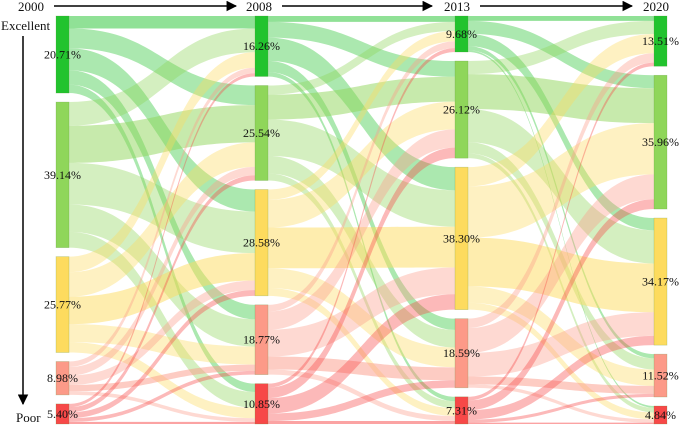 Image resolution: width=685 pixels, height=431 pixels. I want to click on node-label-2008-4: 10.85%, so click(261, 404).